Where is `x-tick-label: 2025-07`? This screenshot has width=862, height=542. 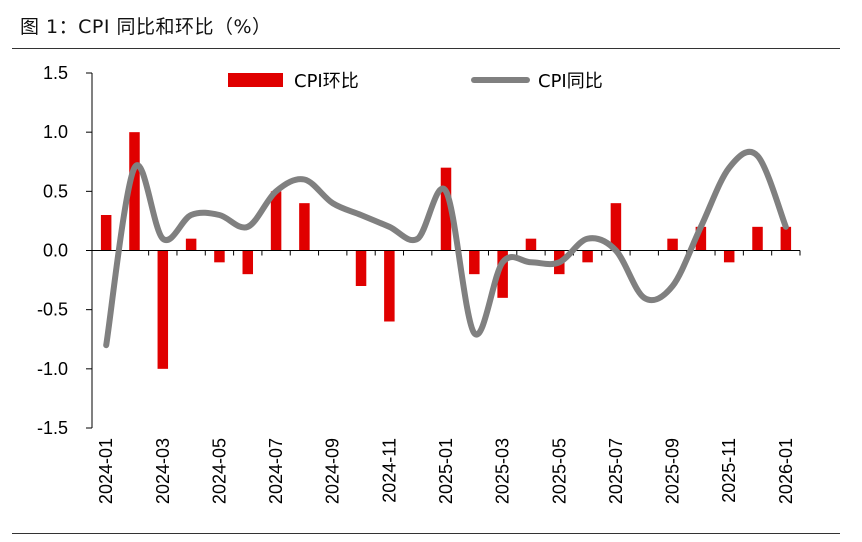 x-tick-label: 2025-07 is located at coordinates (616, 471).